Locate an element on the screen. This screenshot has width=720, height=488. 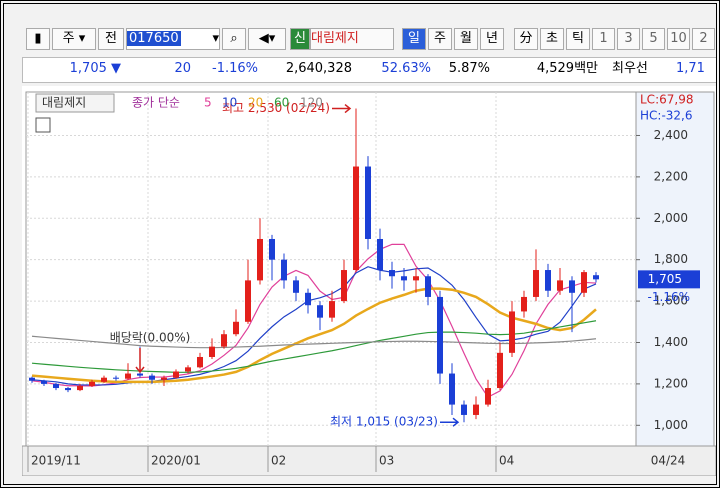
price: 1,705 ▼ is located at coordinates (95, 68).